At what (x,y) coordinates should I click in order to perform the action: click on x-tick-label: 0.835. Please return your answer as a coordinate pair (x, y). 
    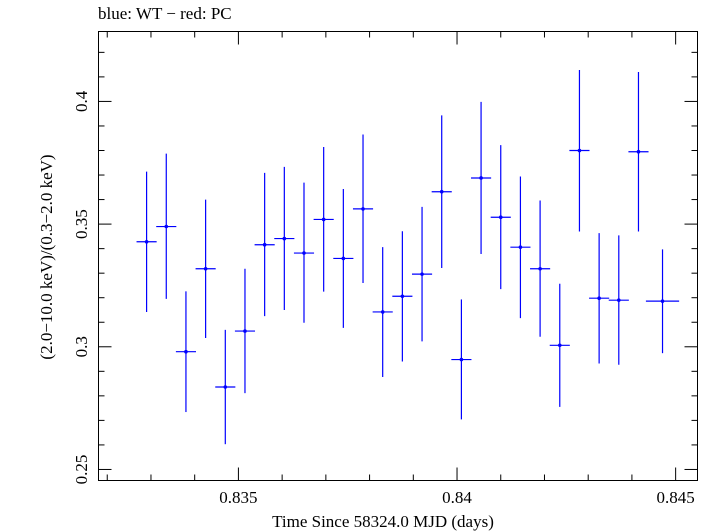
    Looking at the image, I should click on (238, 497).